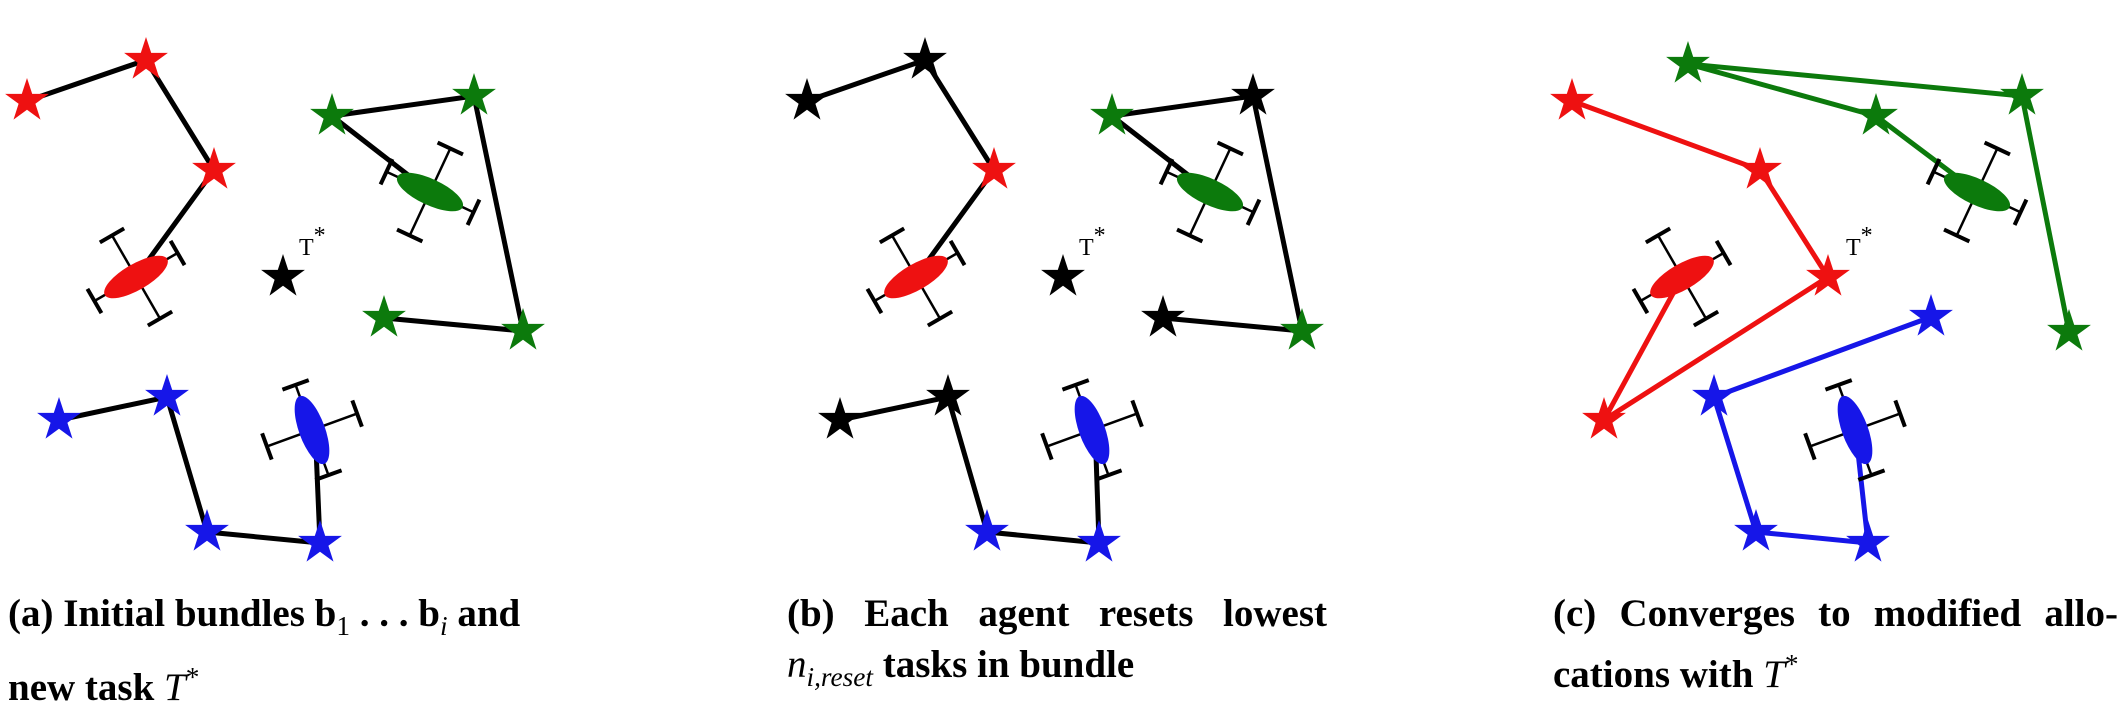  I want to click on caption-a-line2: new task, so click(86, 687).